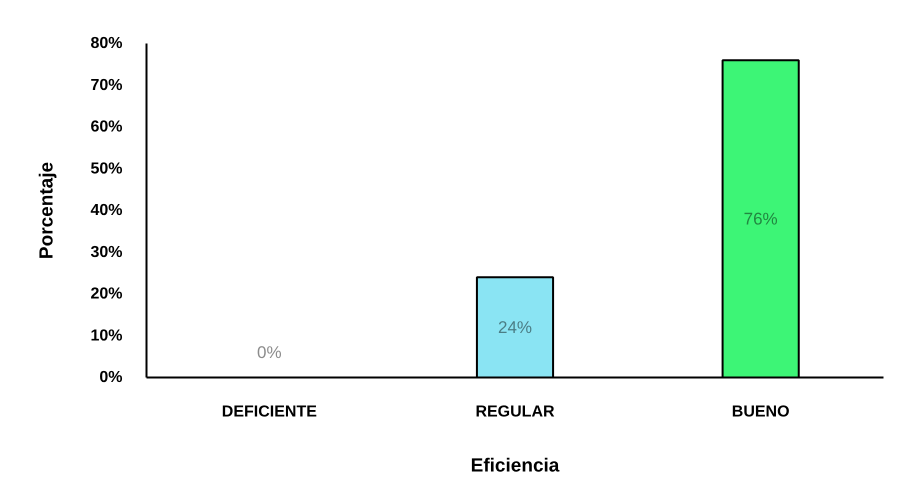 Image resolution: width=901 pixels, height=486 pixels. Describe the element at coordinates (106, 43) in the screenshot. I see `y-tick-label: 80%` at that location.